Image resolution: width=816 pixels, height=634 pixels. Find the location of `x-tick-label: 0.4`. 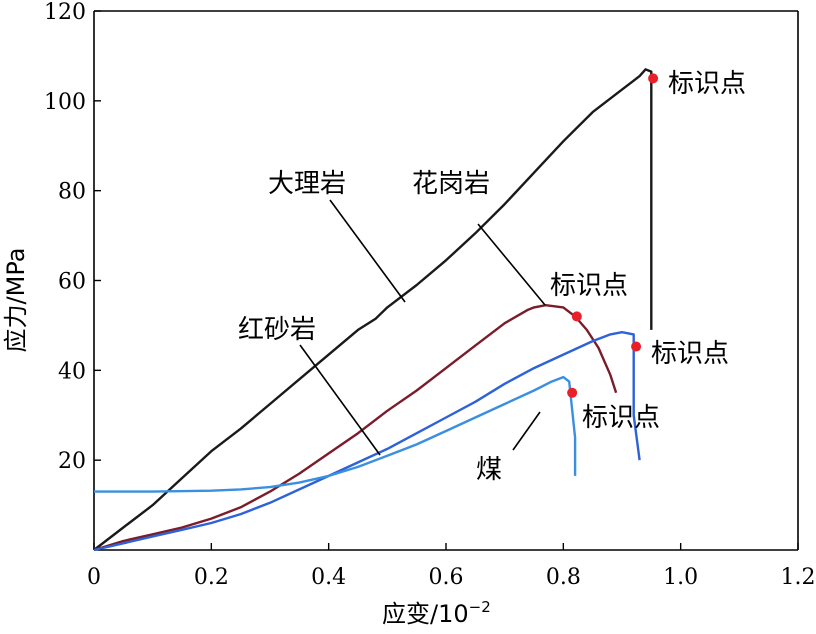

x-tick-label: 0.4 is located at coordinates (328, 577).